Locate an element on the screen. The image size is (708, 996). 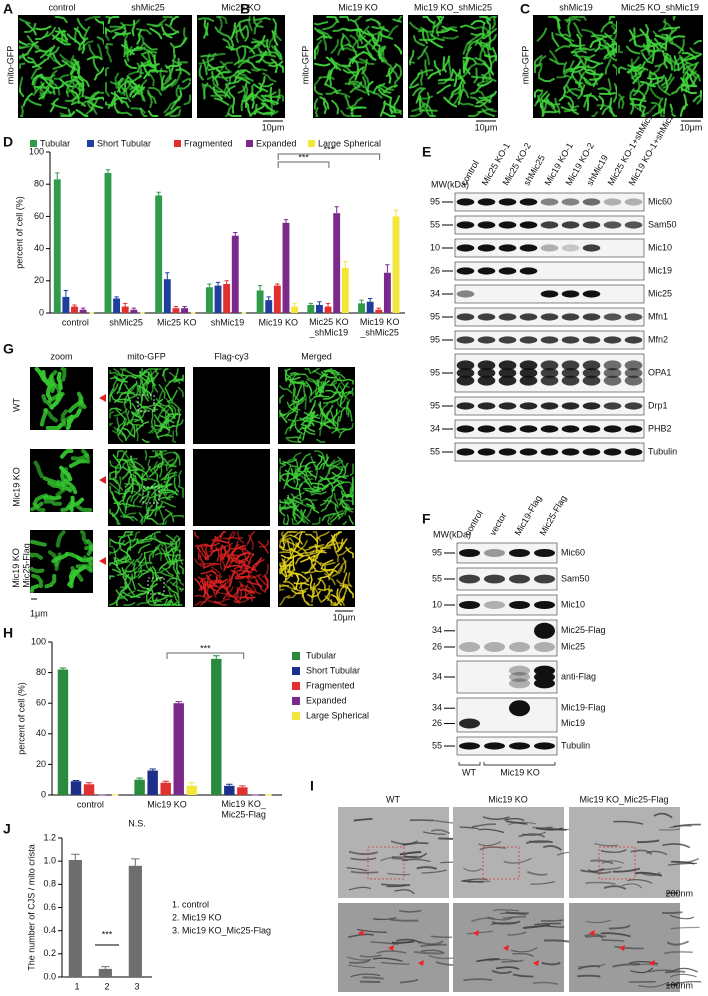
mw-label: 34 is located at coordinates (437, 676).